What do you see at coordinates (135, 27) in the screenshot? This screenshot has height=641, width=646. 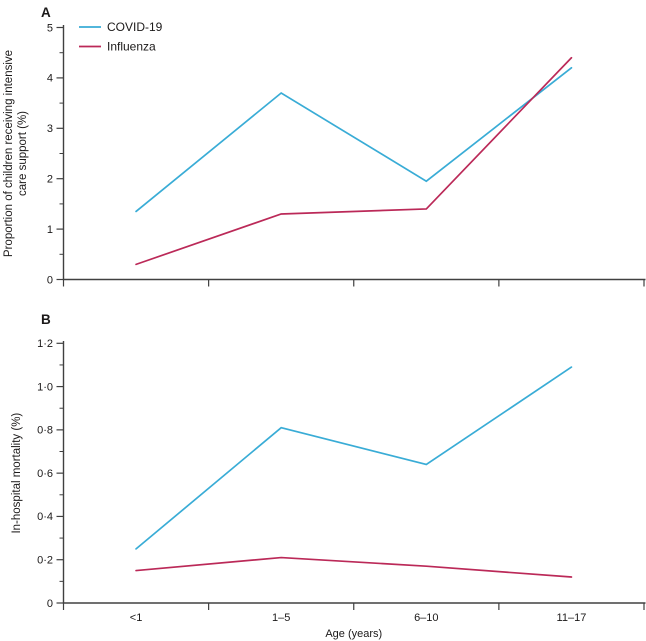 I see `legend-label-covid-19: COVID-19` at bounding box center [135, 27].